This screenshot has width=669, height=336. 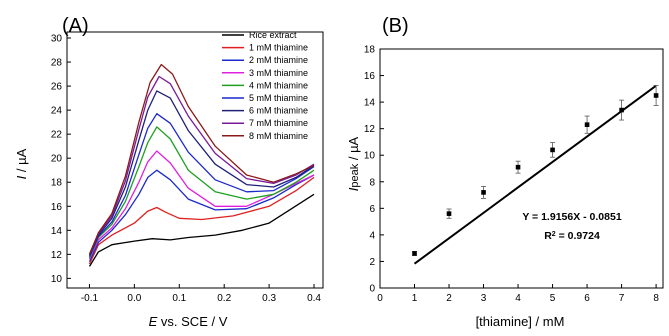 I want to click on panel-b-x-tick-label: 0, so click(x=380, y=298).